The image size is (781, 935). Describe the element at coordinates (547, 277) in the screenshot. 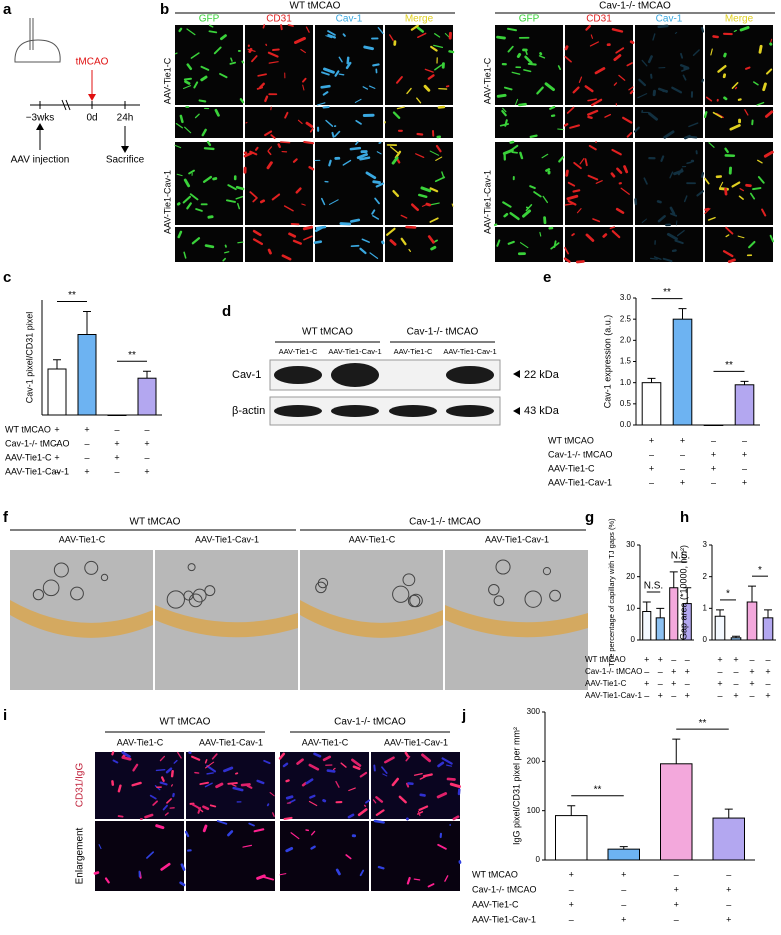

I see `panel-label: e` at that location.